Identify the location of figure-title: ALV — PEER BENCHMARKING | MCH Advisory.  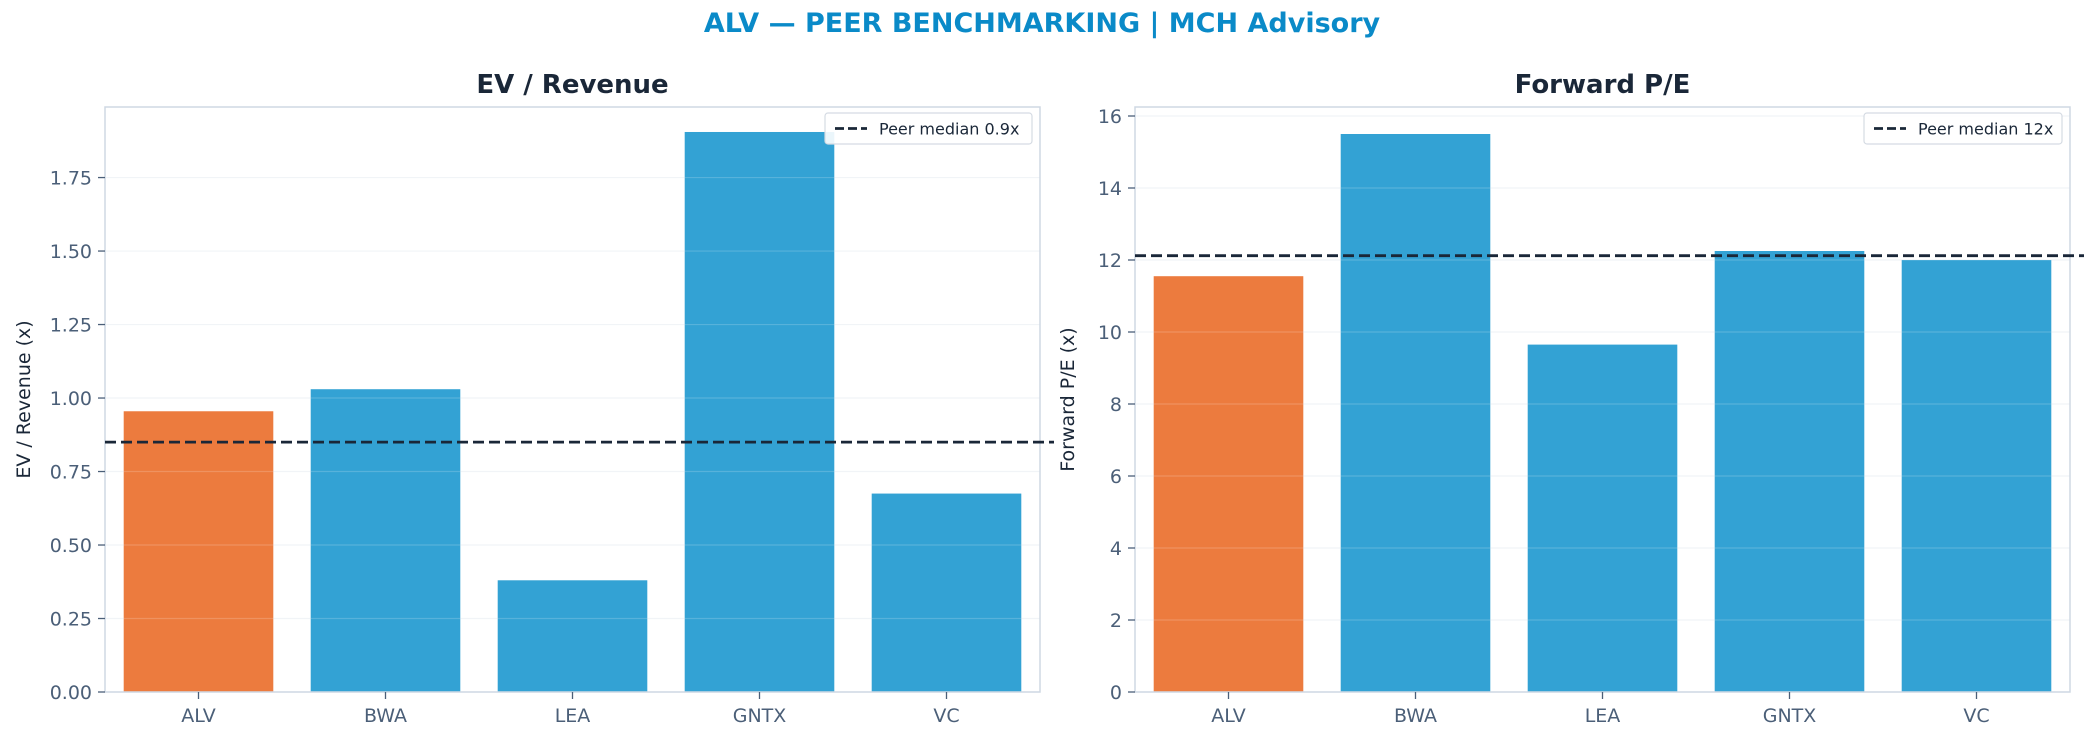
(1042, 23).